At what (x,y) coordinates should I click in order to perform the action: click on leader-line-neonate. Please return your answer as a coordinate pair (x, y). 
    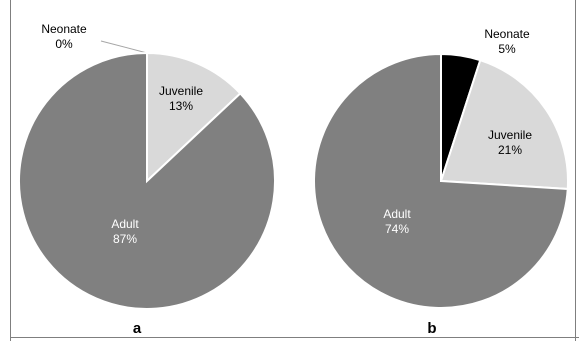
    Looking at the image, I should click on (124, 47).